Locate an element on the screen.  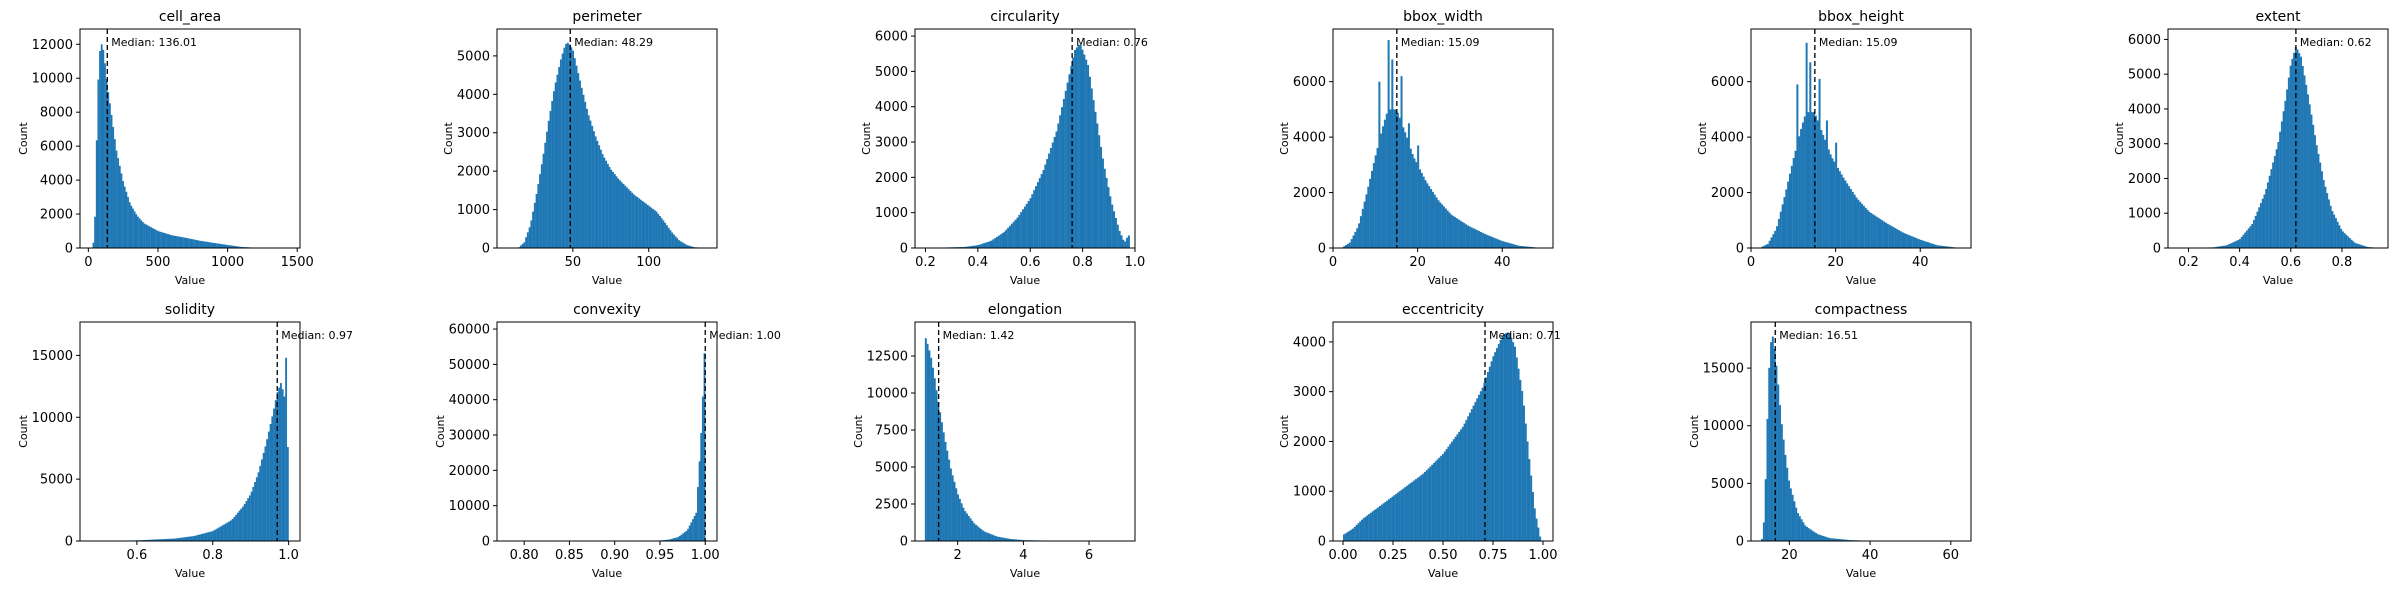
y-tick-label: 20000 is located at coordinates (469, 471).